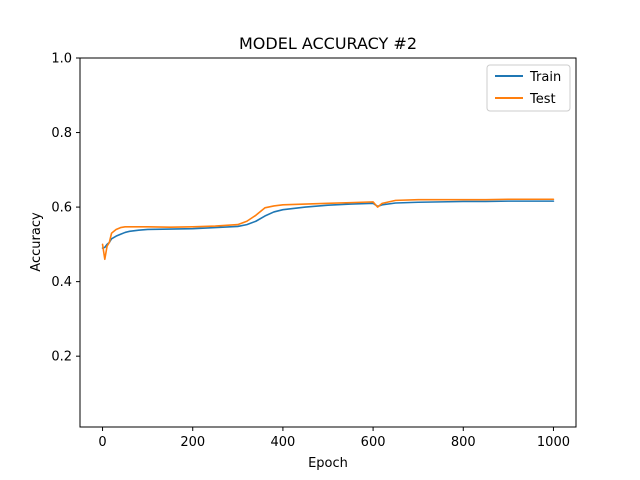 Image resolution: width=640 pixels, height=480 pixels. Describe the element at coordinates (192, 442) in the screenshot. I see `x-tick-label: 200` at that location.